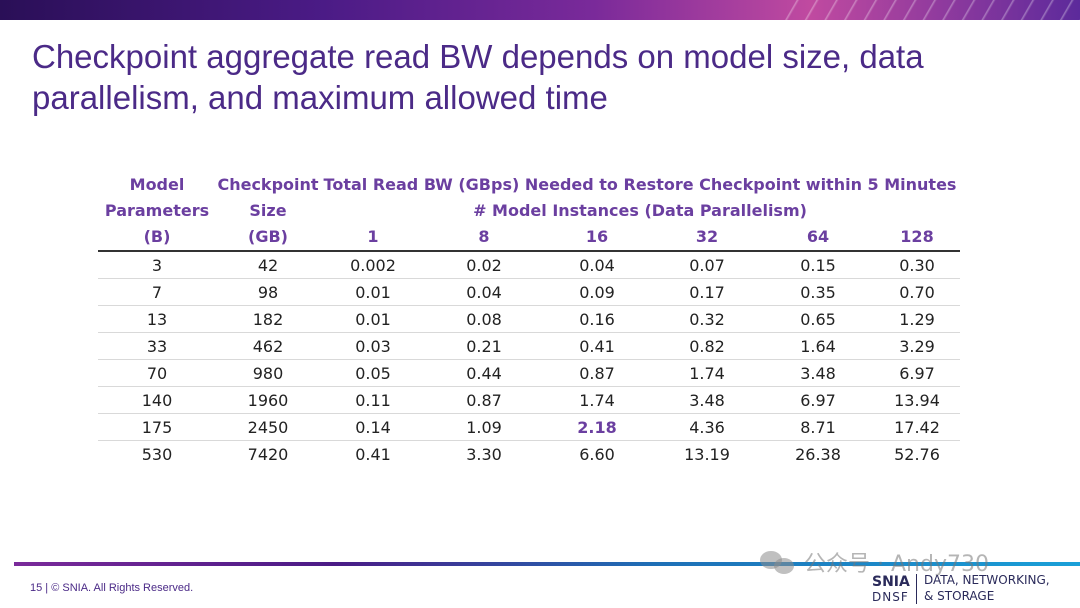  Describe the element at coordinates (597, 238) in the screenshot. I see `header-instances-16: 16` at that location.